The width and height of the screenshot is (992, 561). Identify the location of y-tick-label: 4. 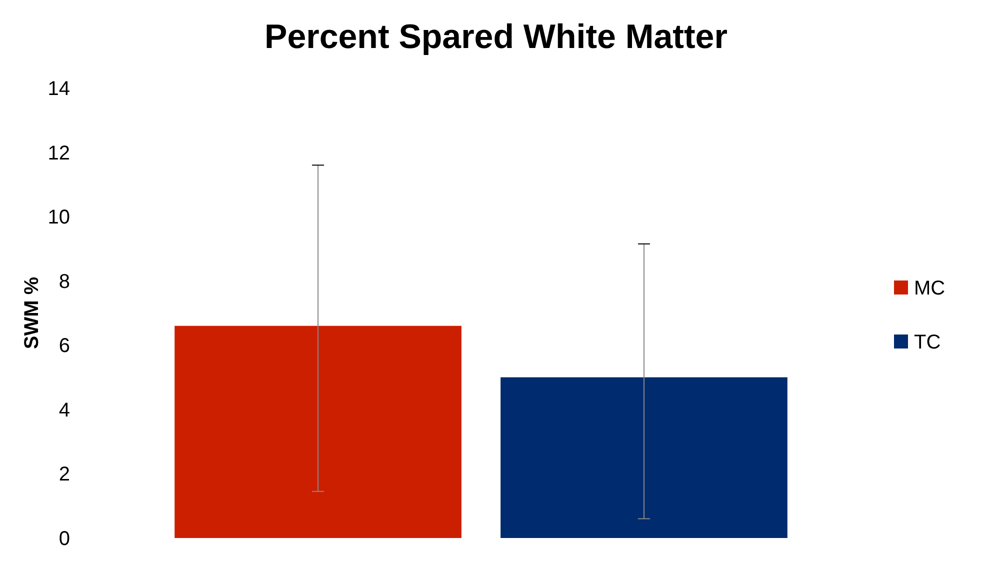
(64, 410).